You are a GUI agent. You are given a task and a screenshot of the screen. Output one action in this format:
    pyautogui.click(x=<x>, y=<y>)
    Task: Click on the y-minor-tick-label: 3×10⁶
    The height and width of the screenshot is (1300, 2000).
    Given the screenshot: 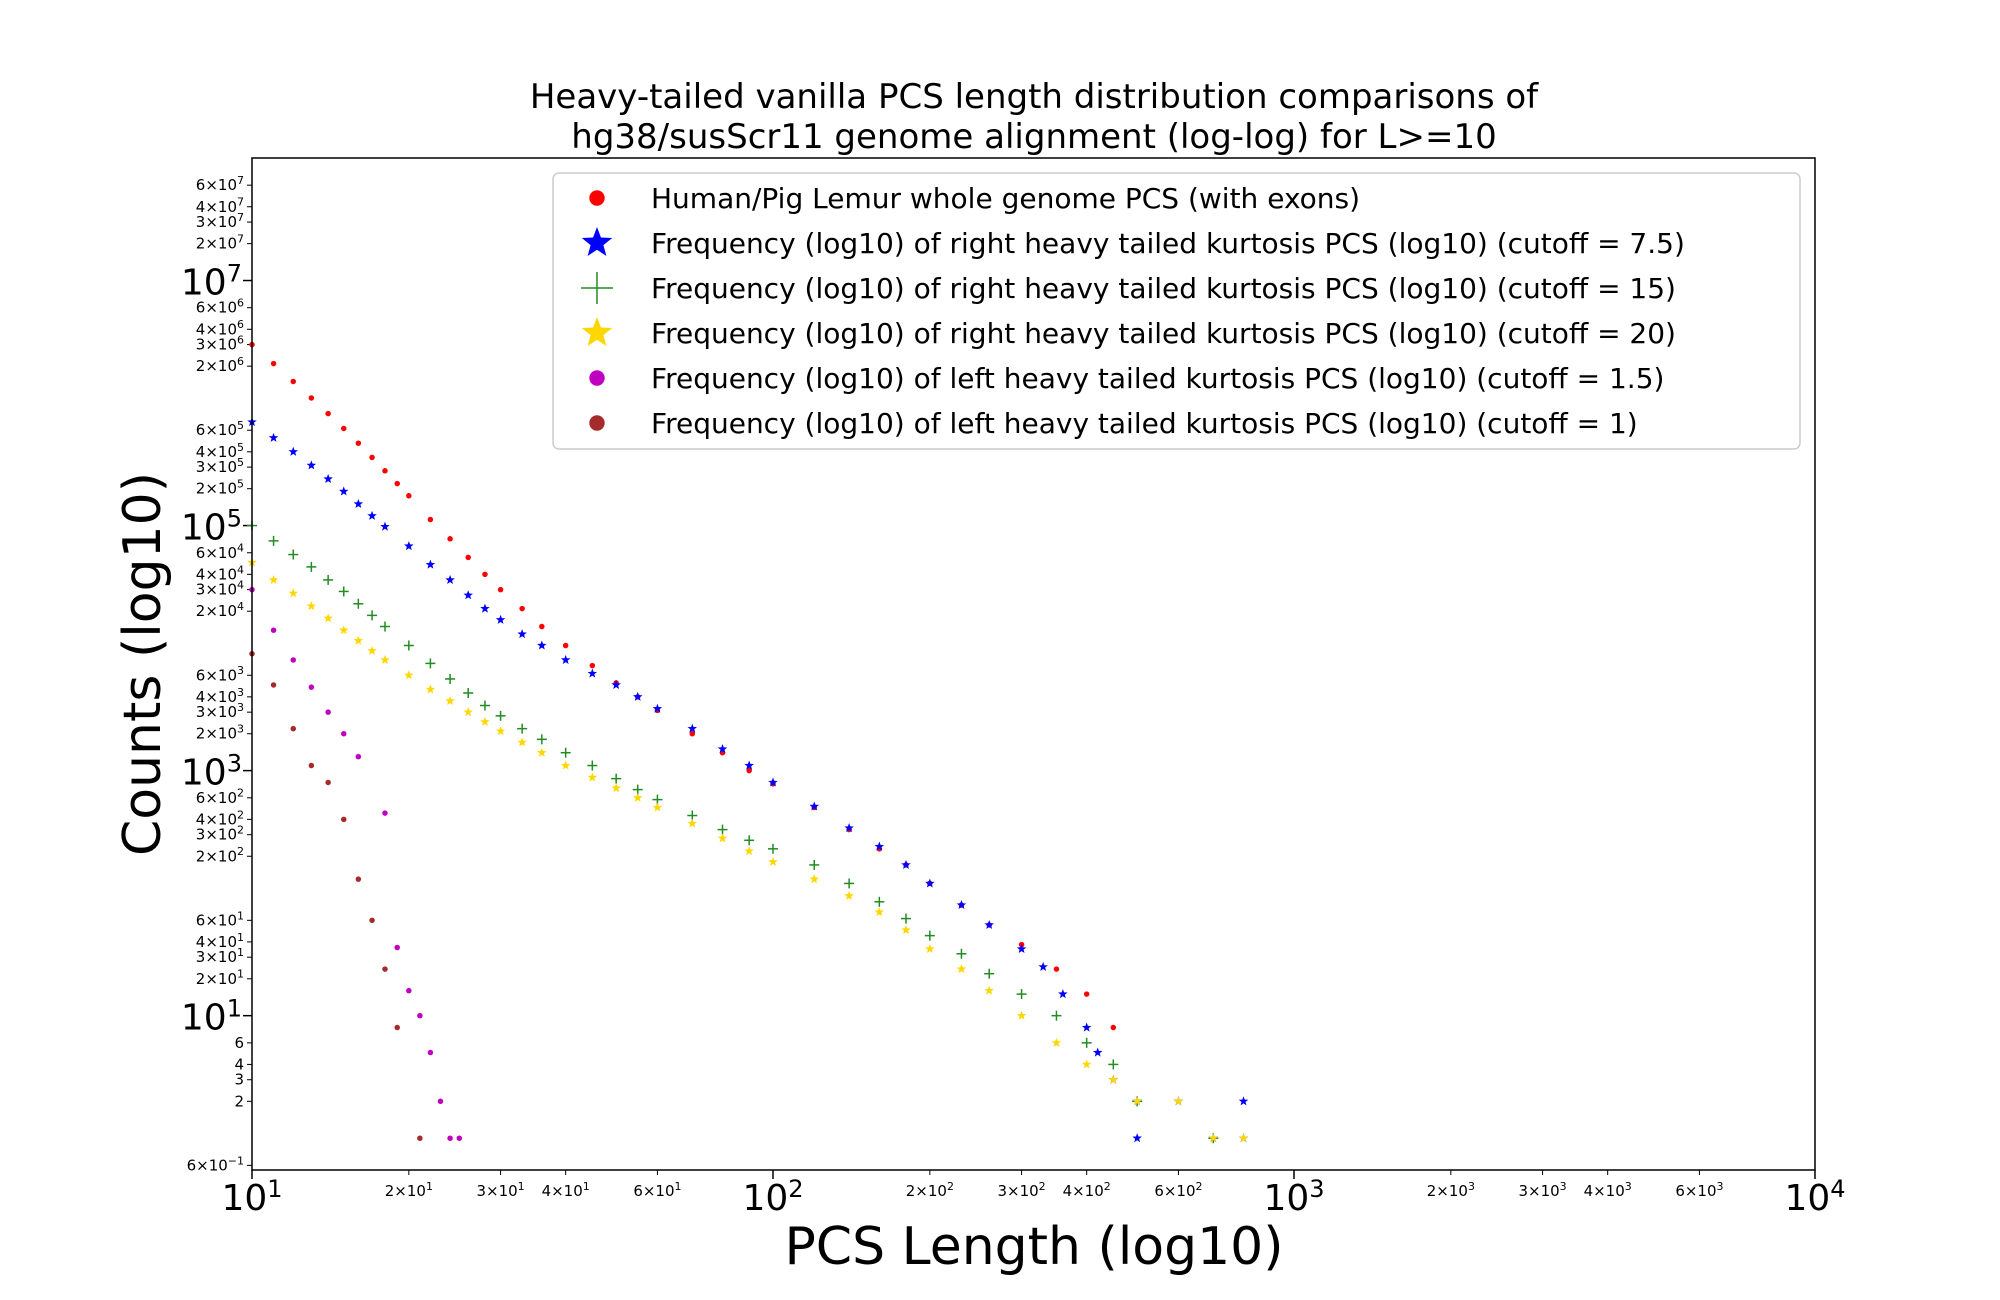 What is the action you would take?
    pyautogui.click(x=220, y=344)
    